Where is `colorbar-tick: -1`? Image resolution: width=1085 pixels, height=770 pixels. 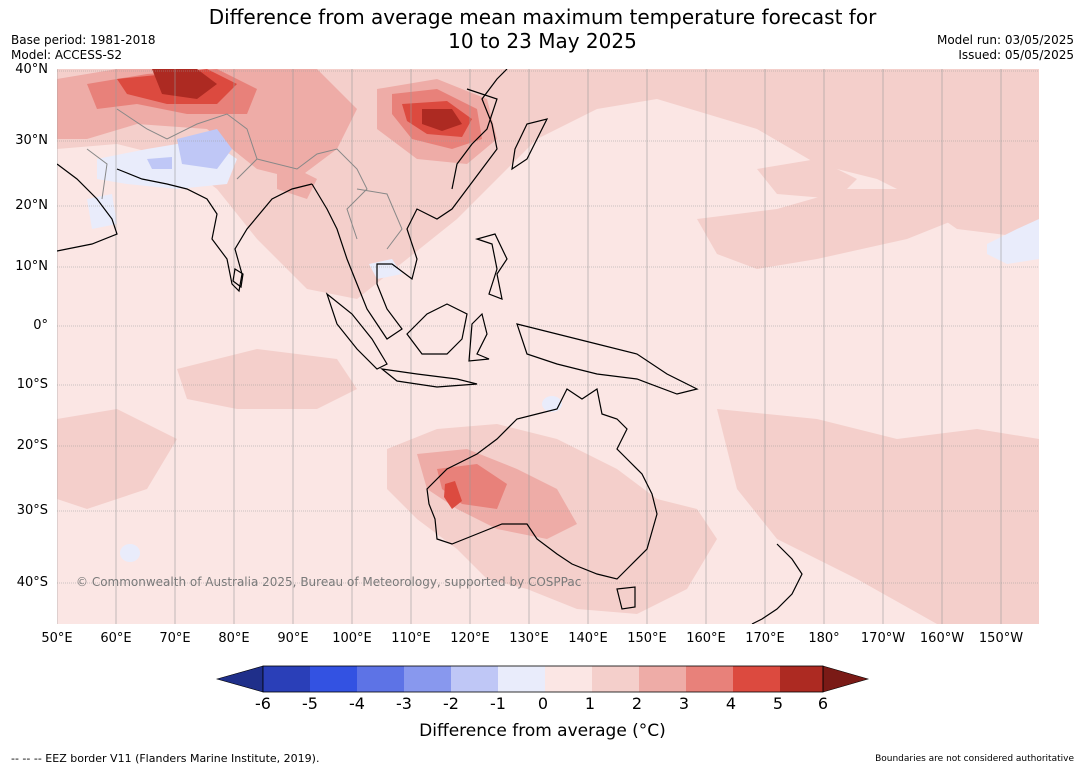
colorbar-tick: -1 is located at coordinates (498, 703).